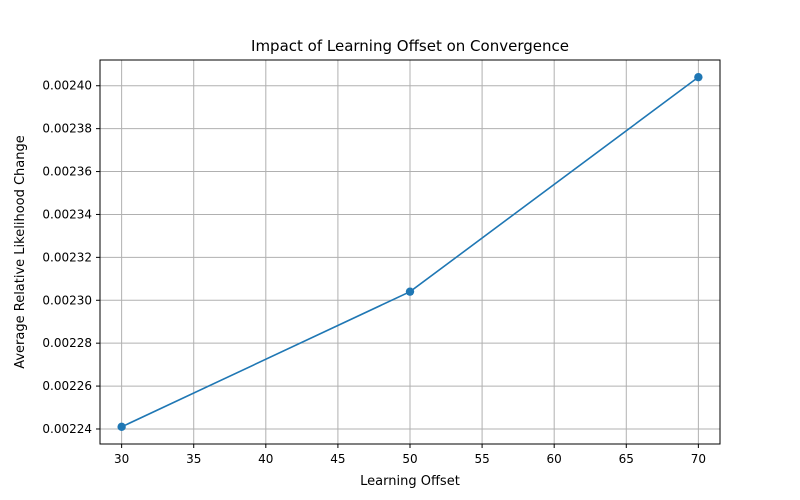 The height and width of the screenshot is (500, 800). Describe the element at coordinates (409, 459) in the screenshot. I see `x-tick-label: 50` at that location.